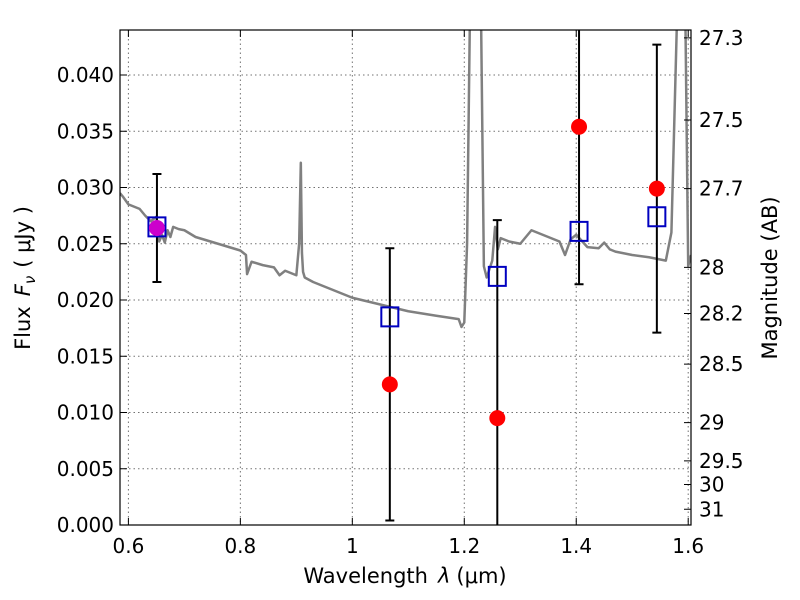  Describe the element at coordinates (688, 546) in the screenshot. I see `x-tick-label: 1.6` at that location.